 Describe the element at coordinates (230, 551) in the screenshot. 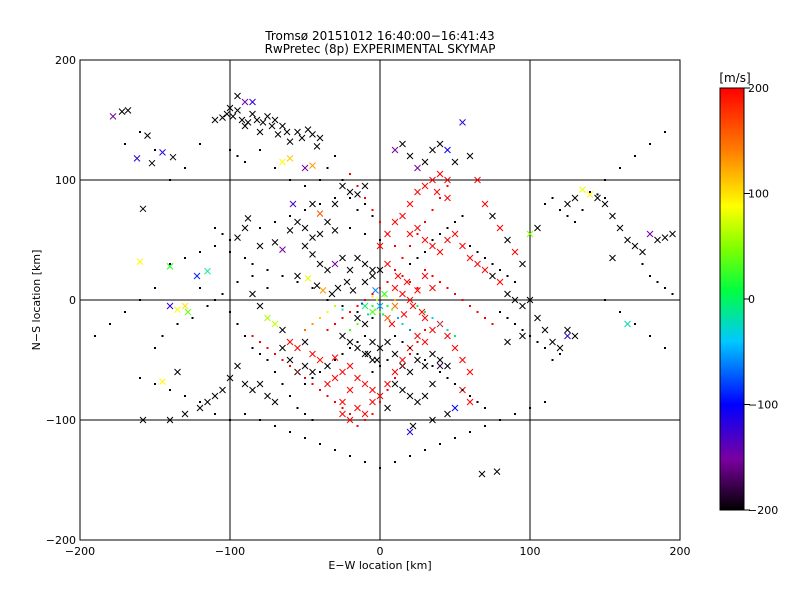

I see `x-tick-label: −100` at that location.